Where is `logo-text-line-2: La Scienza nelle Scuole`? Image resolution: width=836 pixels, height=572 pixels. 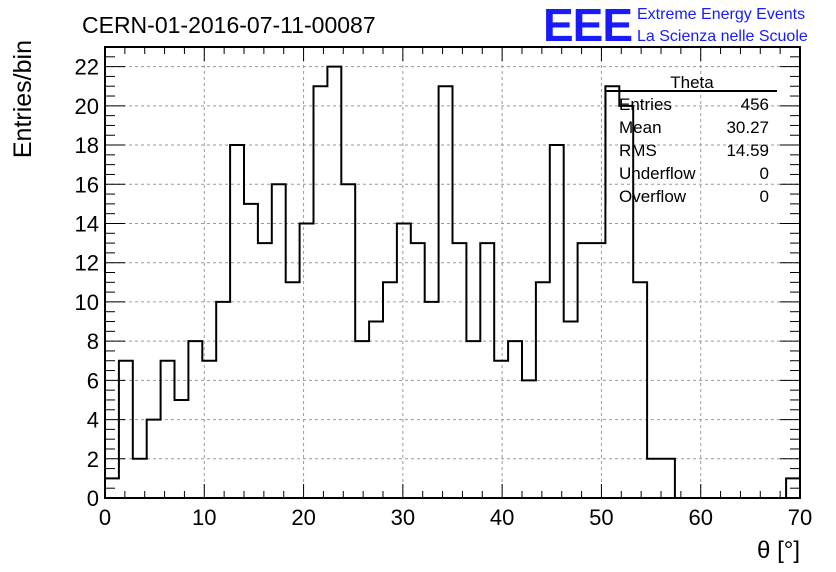 logo-text-line-2: La Scienza nelle Scuole is located at coordinates (722, 36).